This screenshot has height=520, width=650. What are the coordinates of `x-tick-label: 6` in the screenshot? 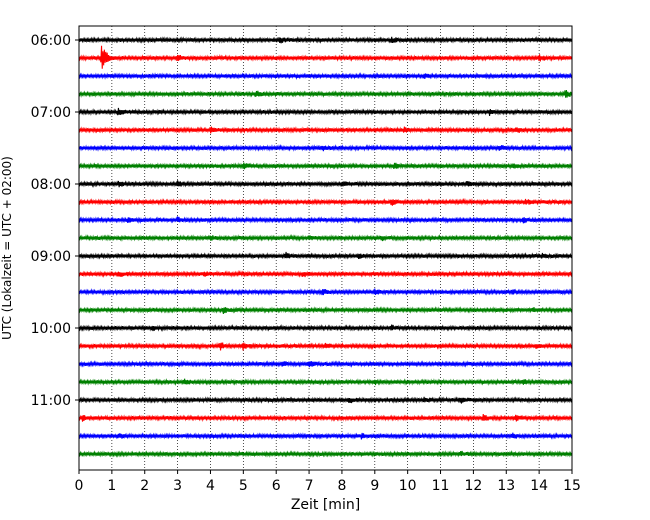 It's located at (276, 486).